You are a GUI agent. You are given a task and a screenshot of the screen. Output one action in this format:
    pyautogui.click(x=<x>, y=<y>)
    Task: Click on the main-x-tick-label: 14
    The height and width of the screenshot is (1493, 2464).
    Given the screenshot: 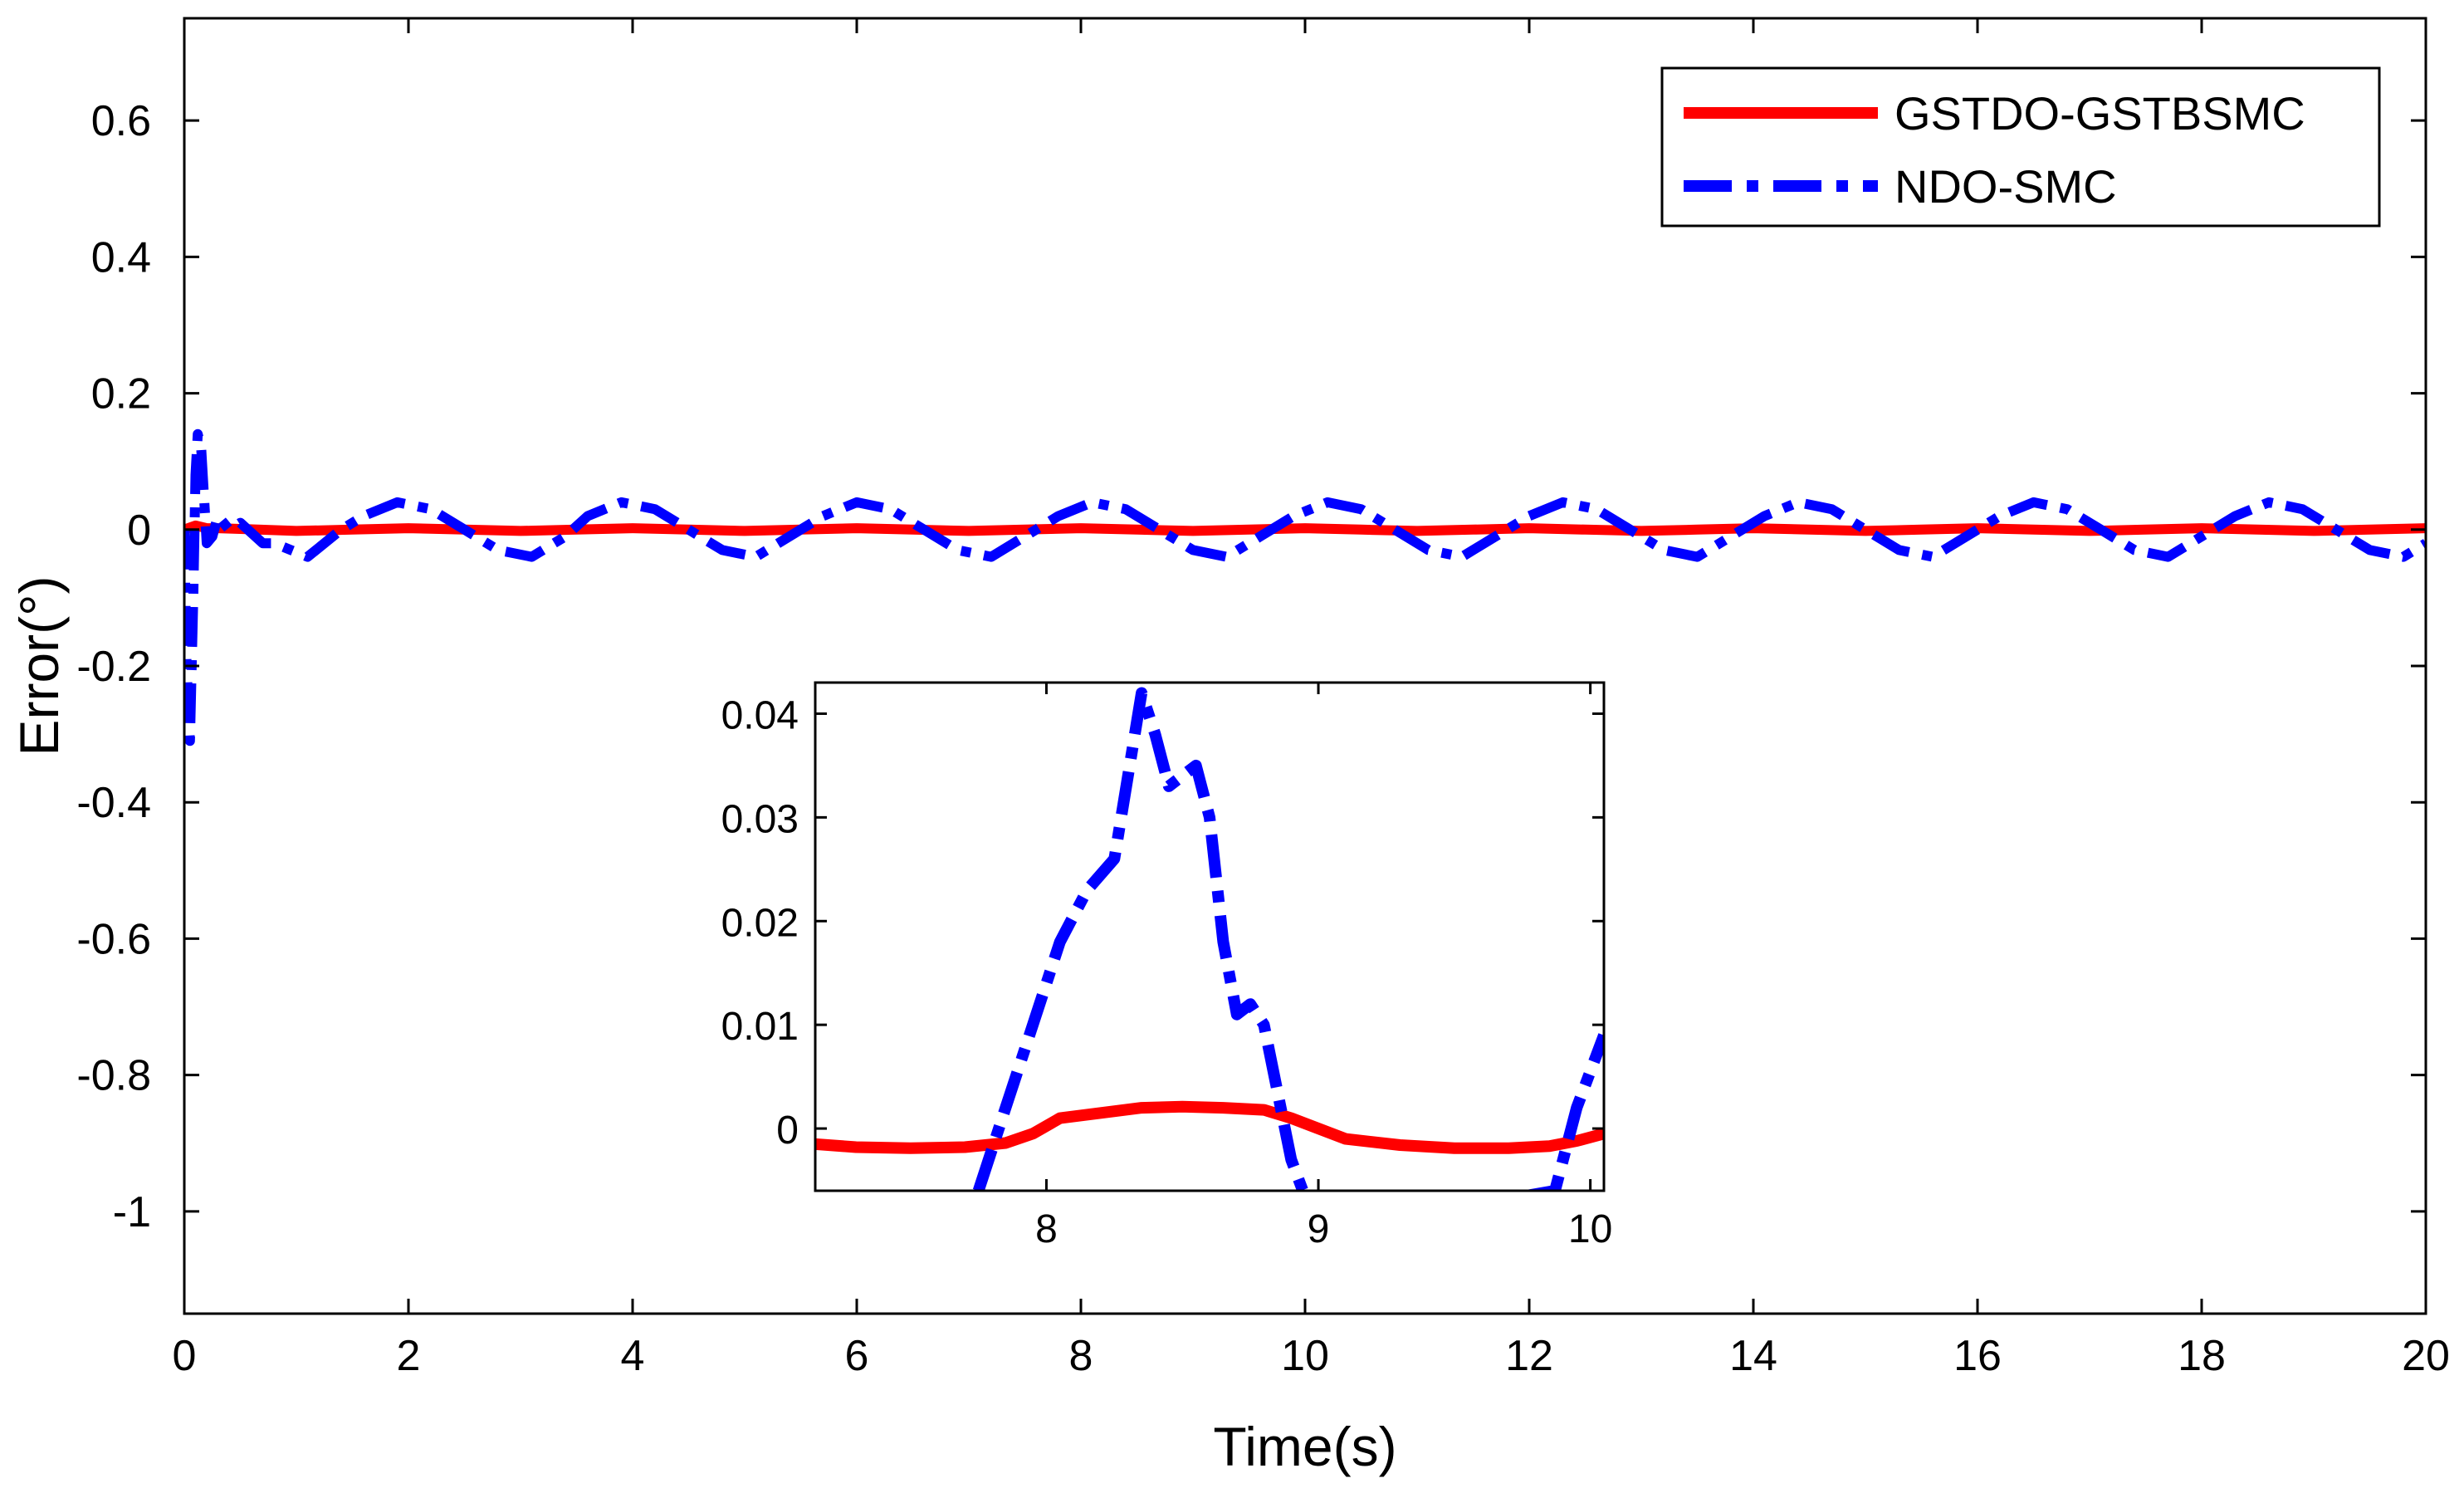 What is the action you would take?
    pyautogui.click(x=1753, y=1356)
    